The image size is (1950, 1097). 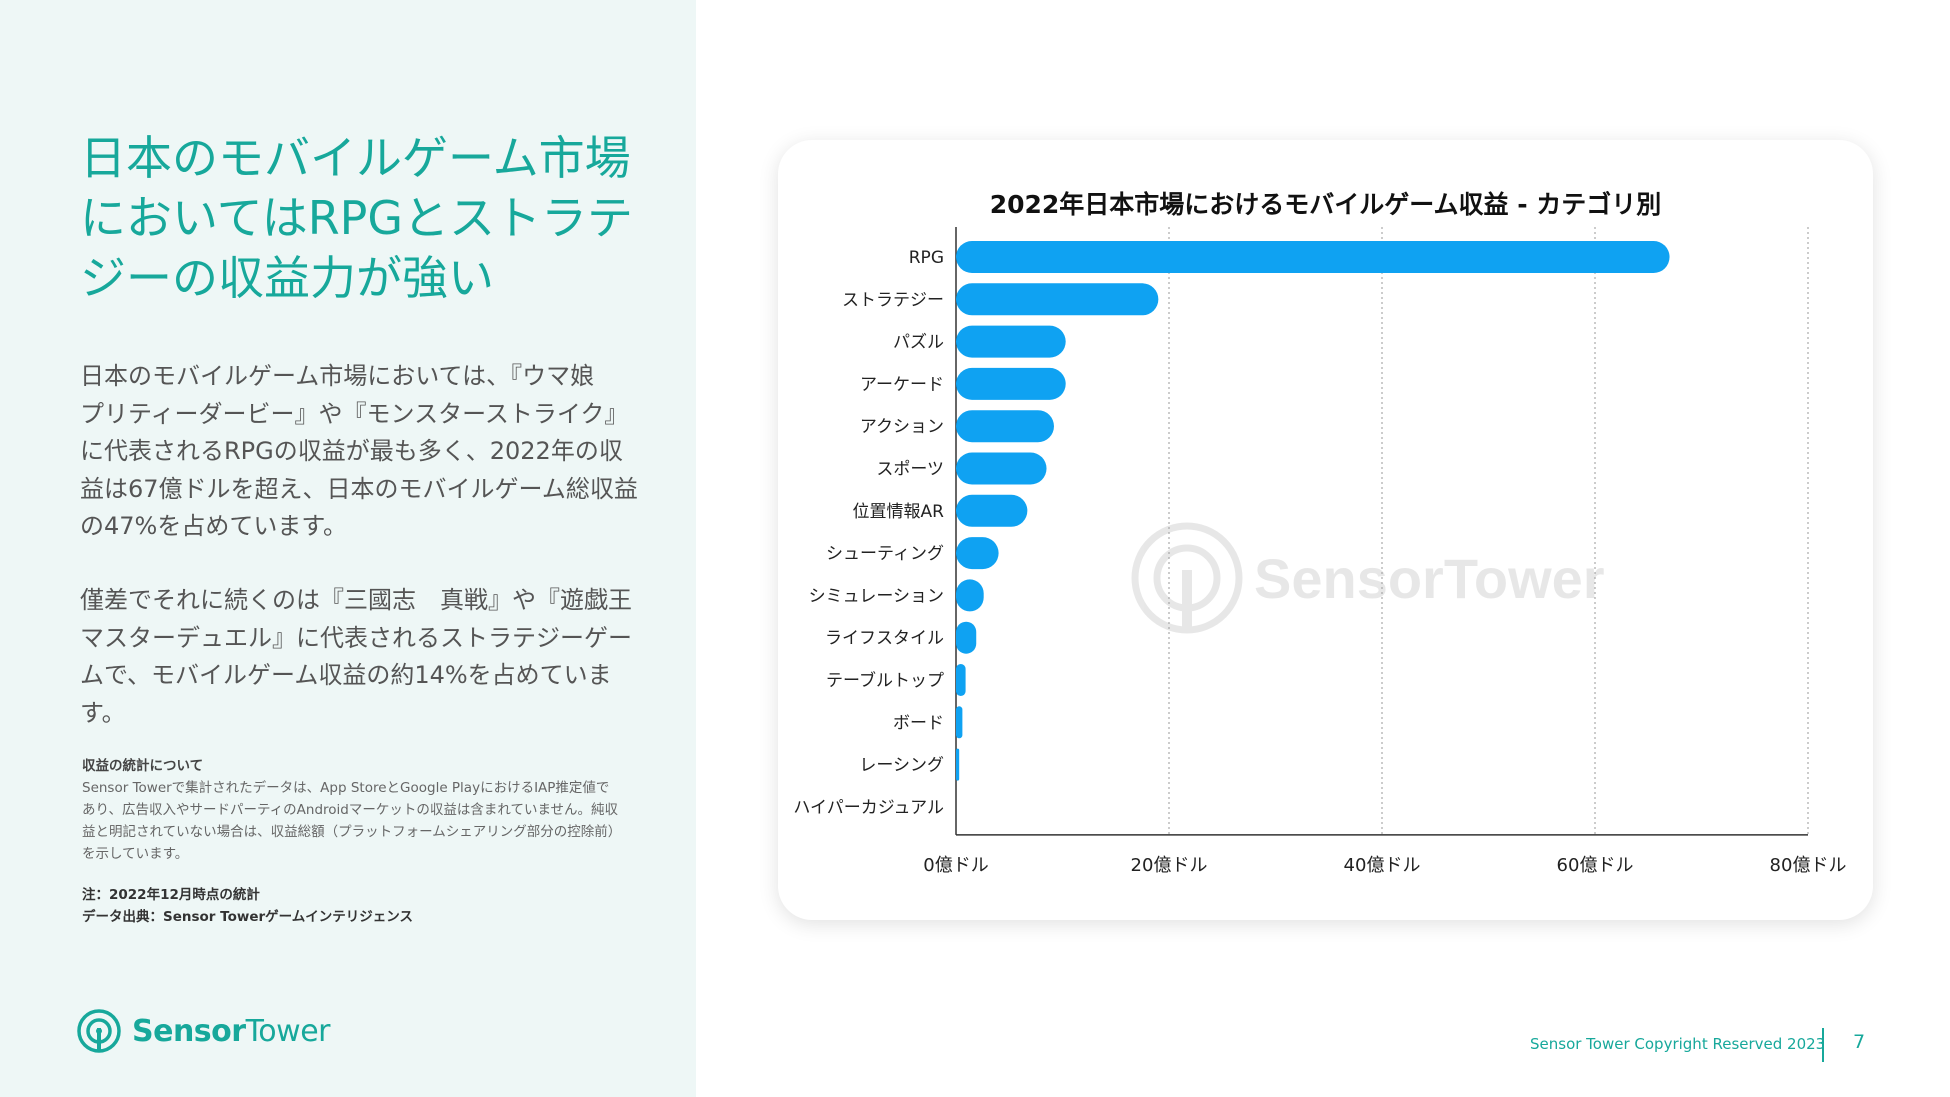 I want to click on page-number: 7, so click(x=1859, y=1042).